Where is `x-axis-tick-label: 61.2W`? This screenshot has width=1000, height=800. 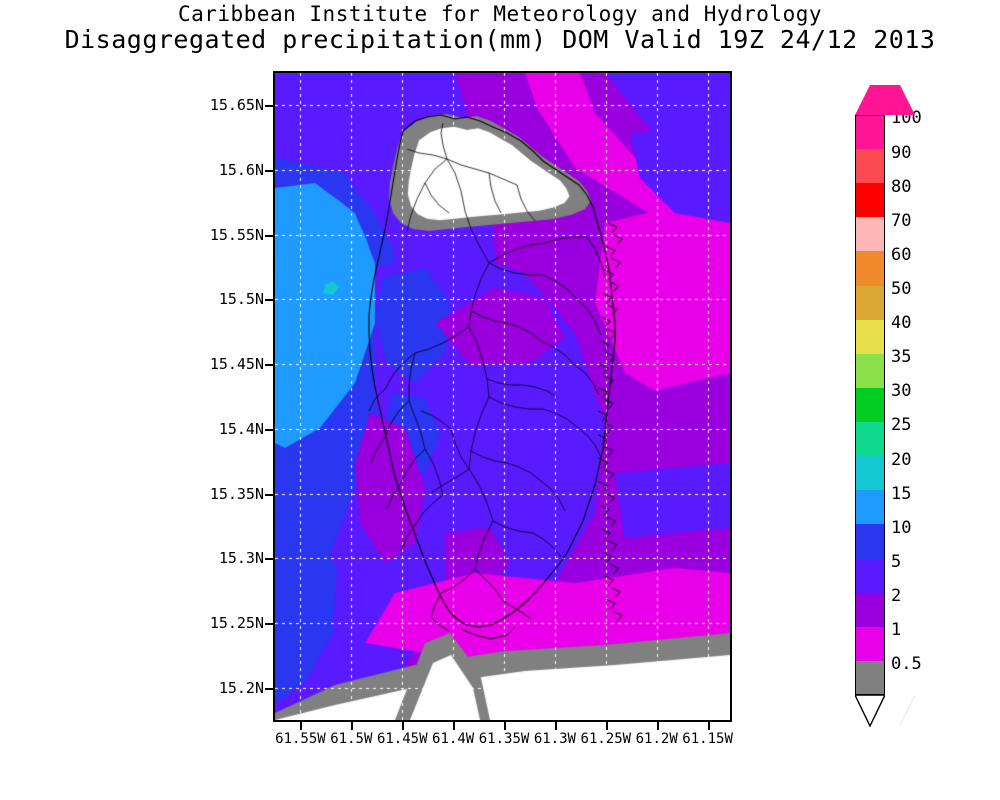
x-axis-tick-label: 61.2W is located at coordinates (656, 739).